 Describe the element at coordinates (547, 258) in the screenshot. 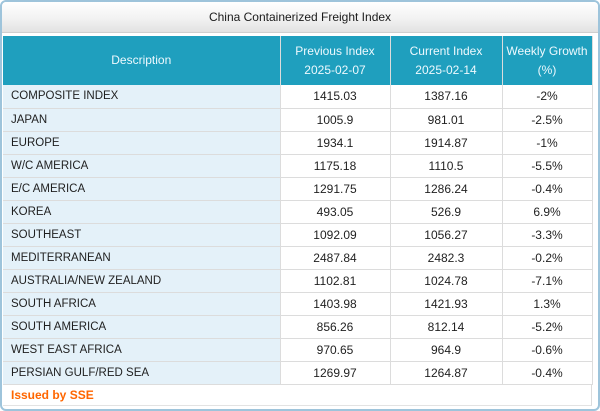

I see `weekly-growth-cell: -0.2%` at that location.